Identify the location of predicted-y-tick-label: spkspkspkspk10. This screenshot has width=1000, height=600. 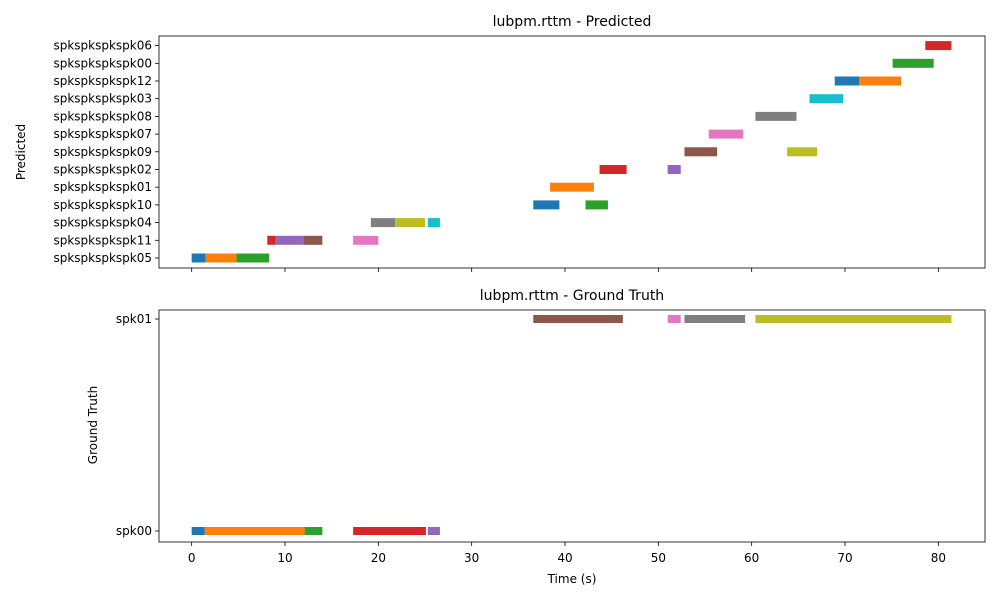
(102, 205).